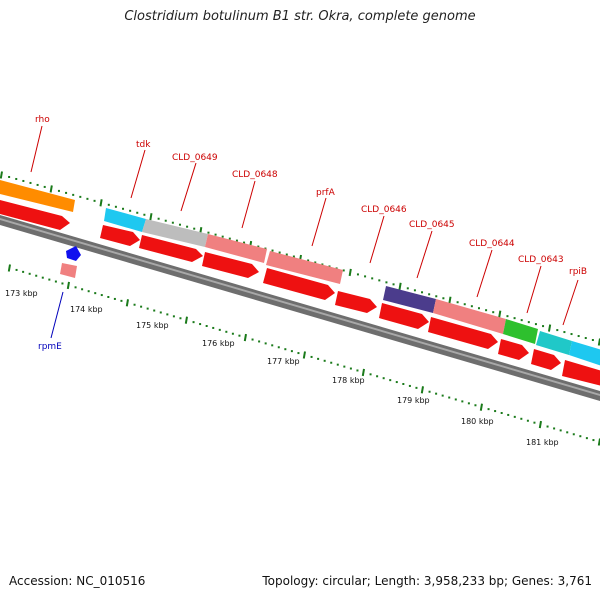 The height and width of the screenshot is (600, 600). I want to click on gene-label-CLD_0645: CLD_0645, so click(432, 225).